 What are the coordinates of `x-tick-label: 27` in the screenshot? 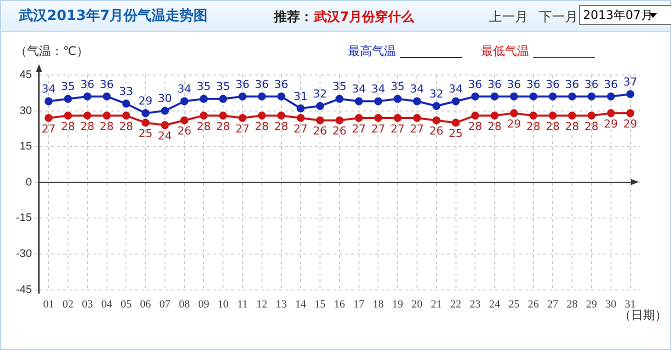 It's located at (553, 304).